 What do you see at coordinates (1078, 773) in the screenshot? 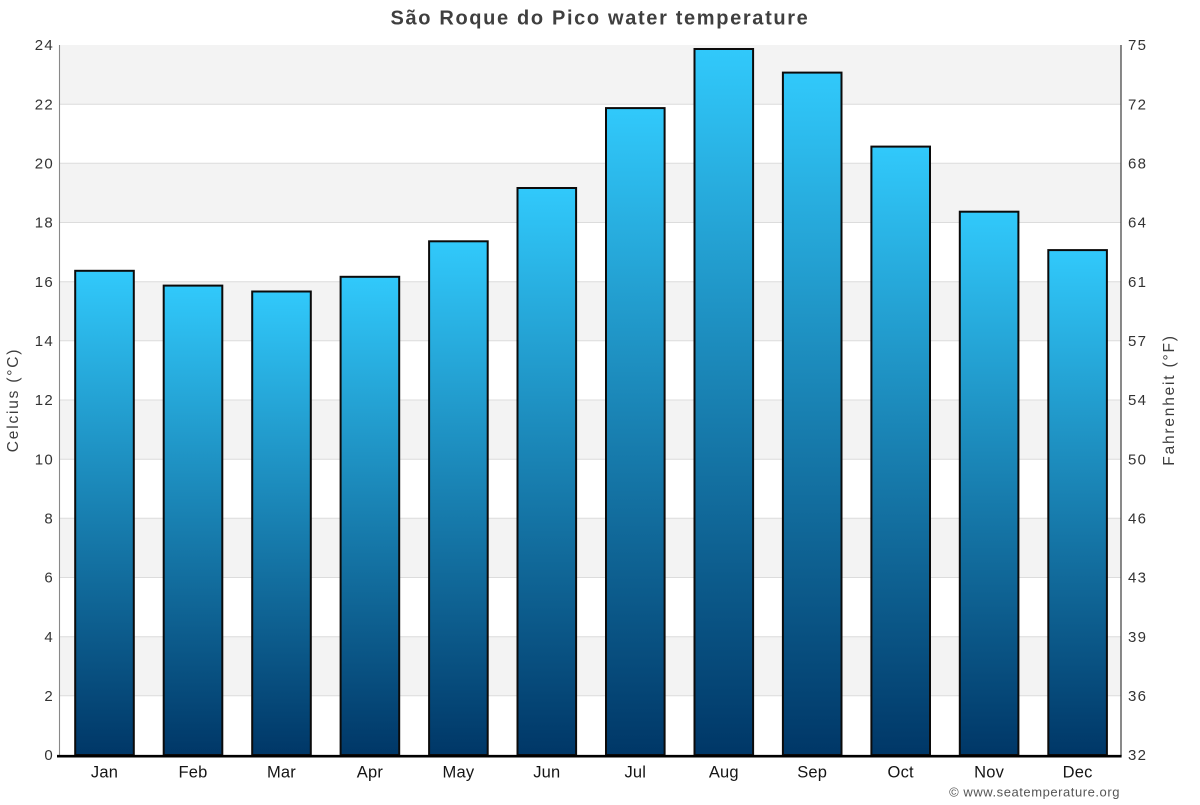
I see `svg-text: Dec` at bounding box center [1078, 773].